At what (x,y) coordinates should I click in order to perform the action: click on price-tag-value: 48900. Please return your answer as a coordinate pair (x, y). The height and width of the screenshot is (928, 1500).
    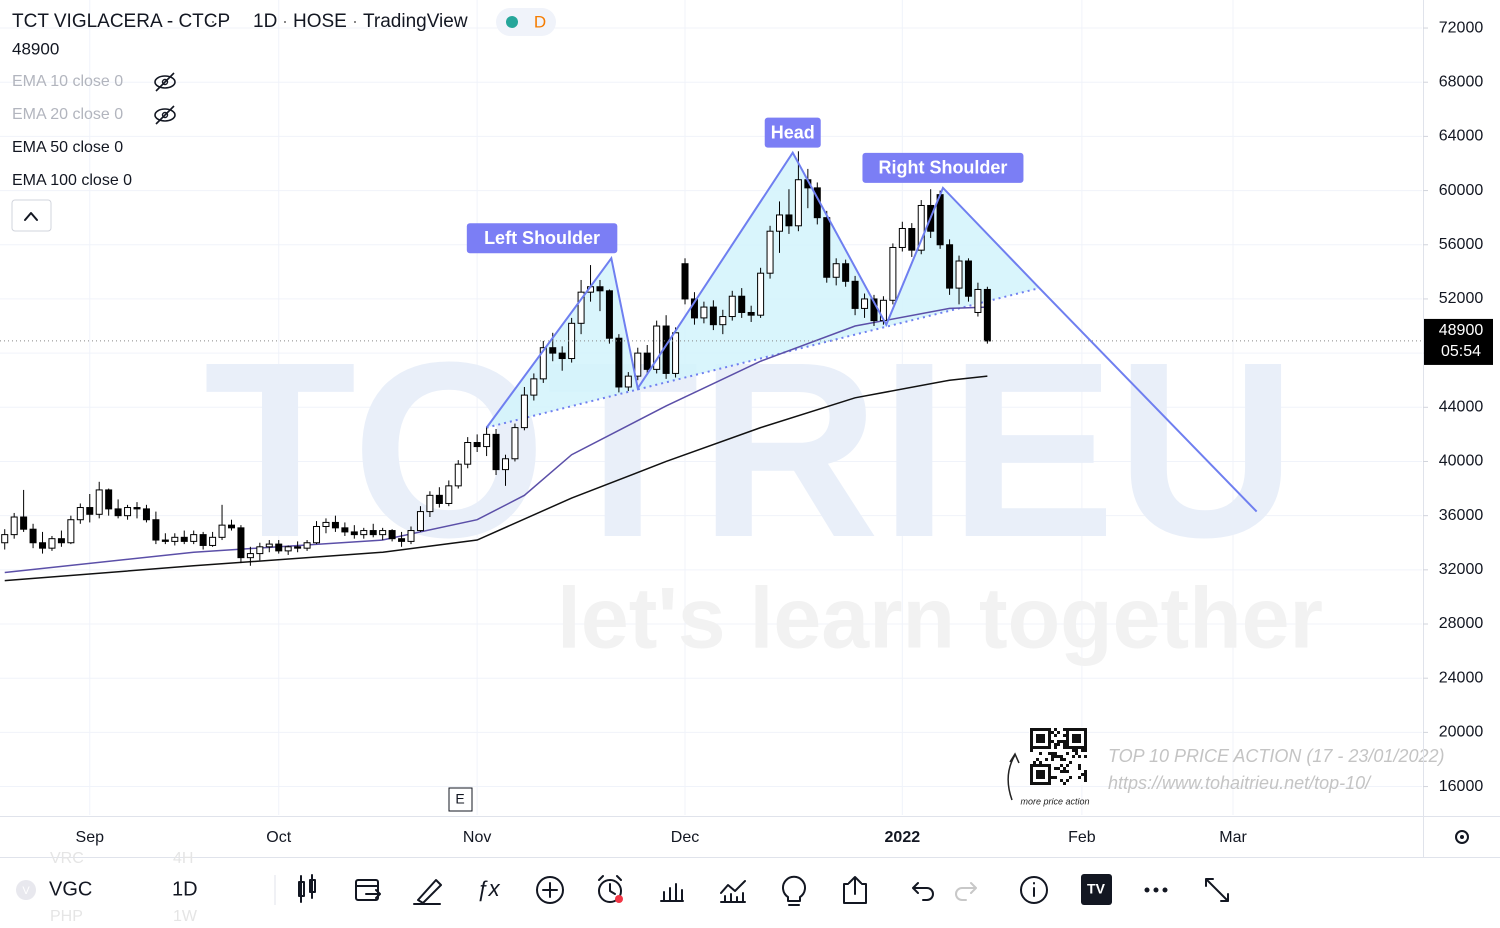
    Looking at the image, I should click on (1461, 330).